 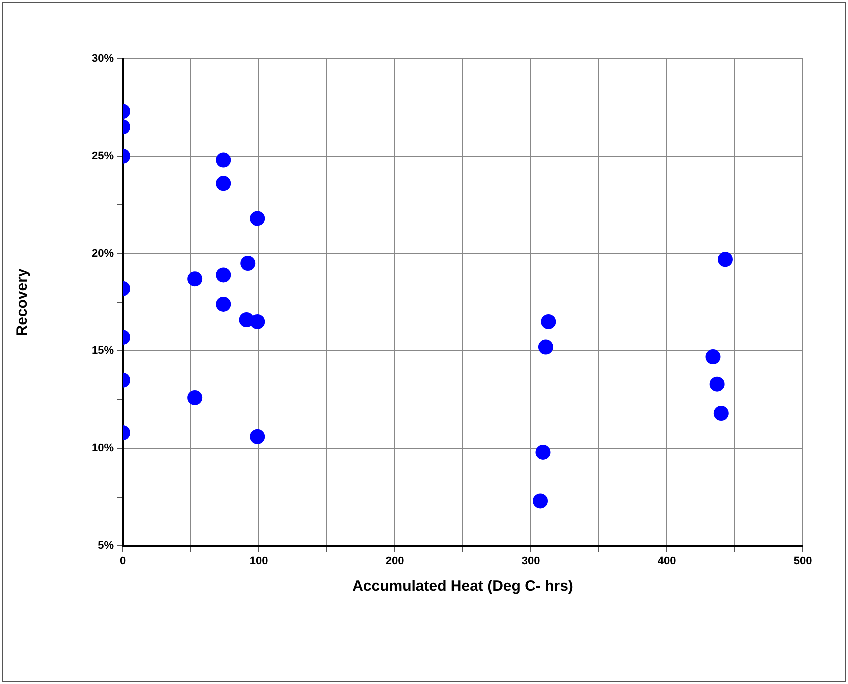 I want to click on y-tick-label: 30%, so click(x=103, y=59).